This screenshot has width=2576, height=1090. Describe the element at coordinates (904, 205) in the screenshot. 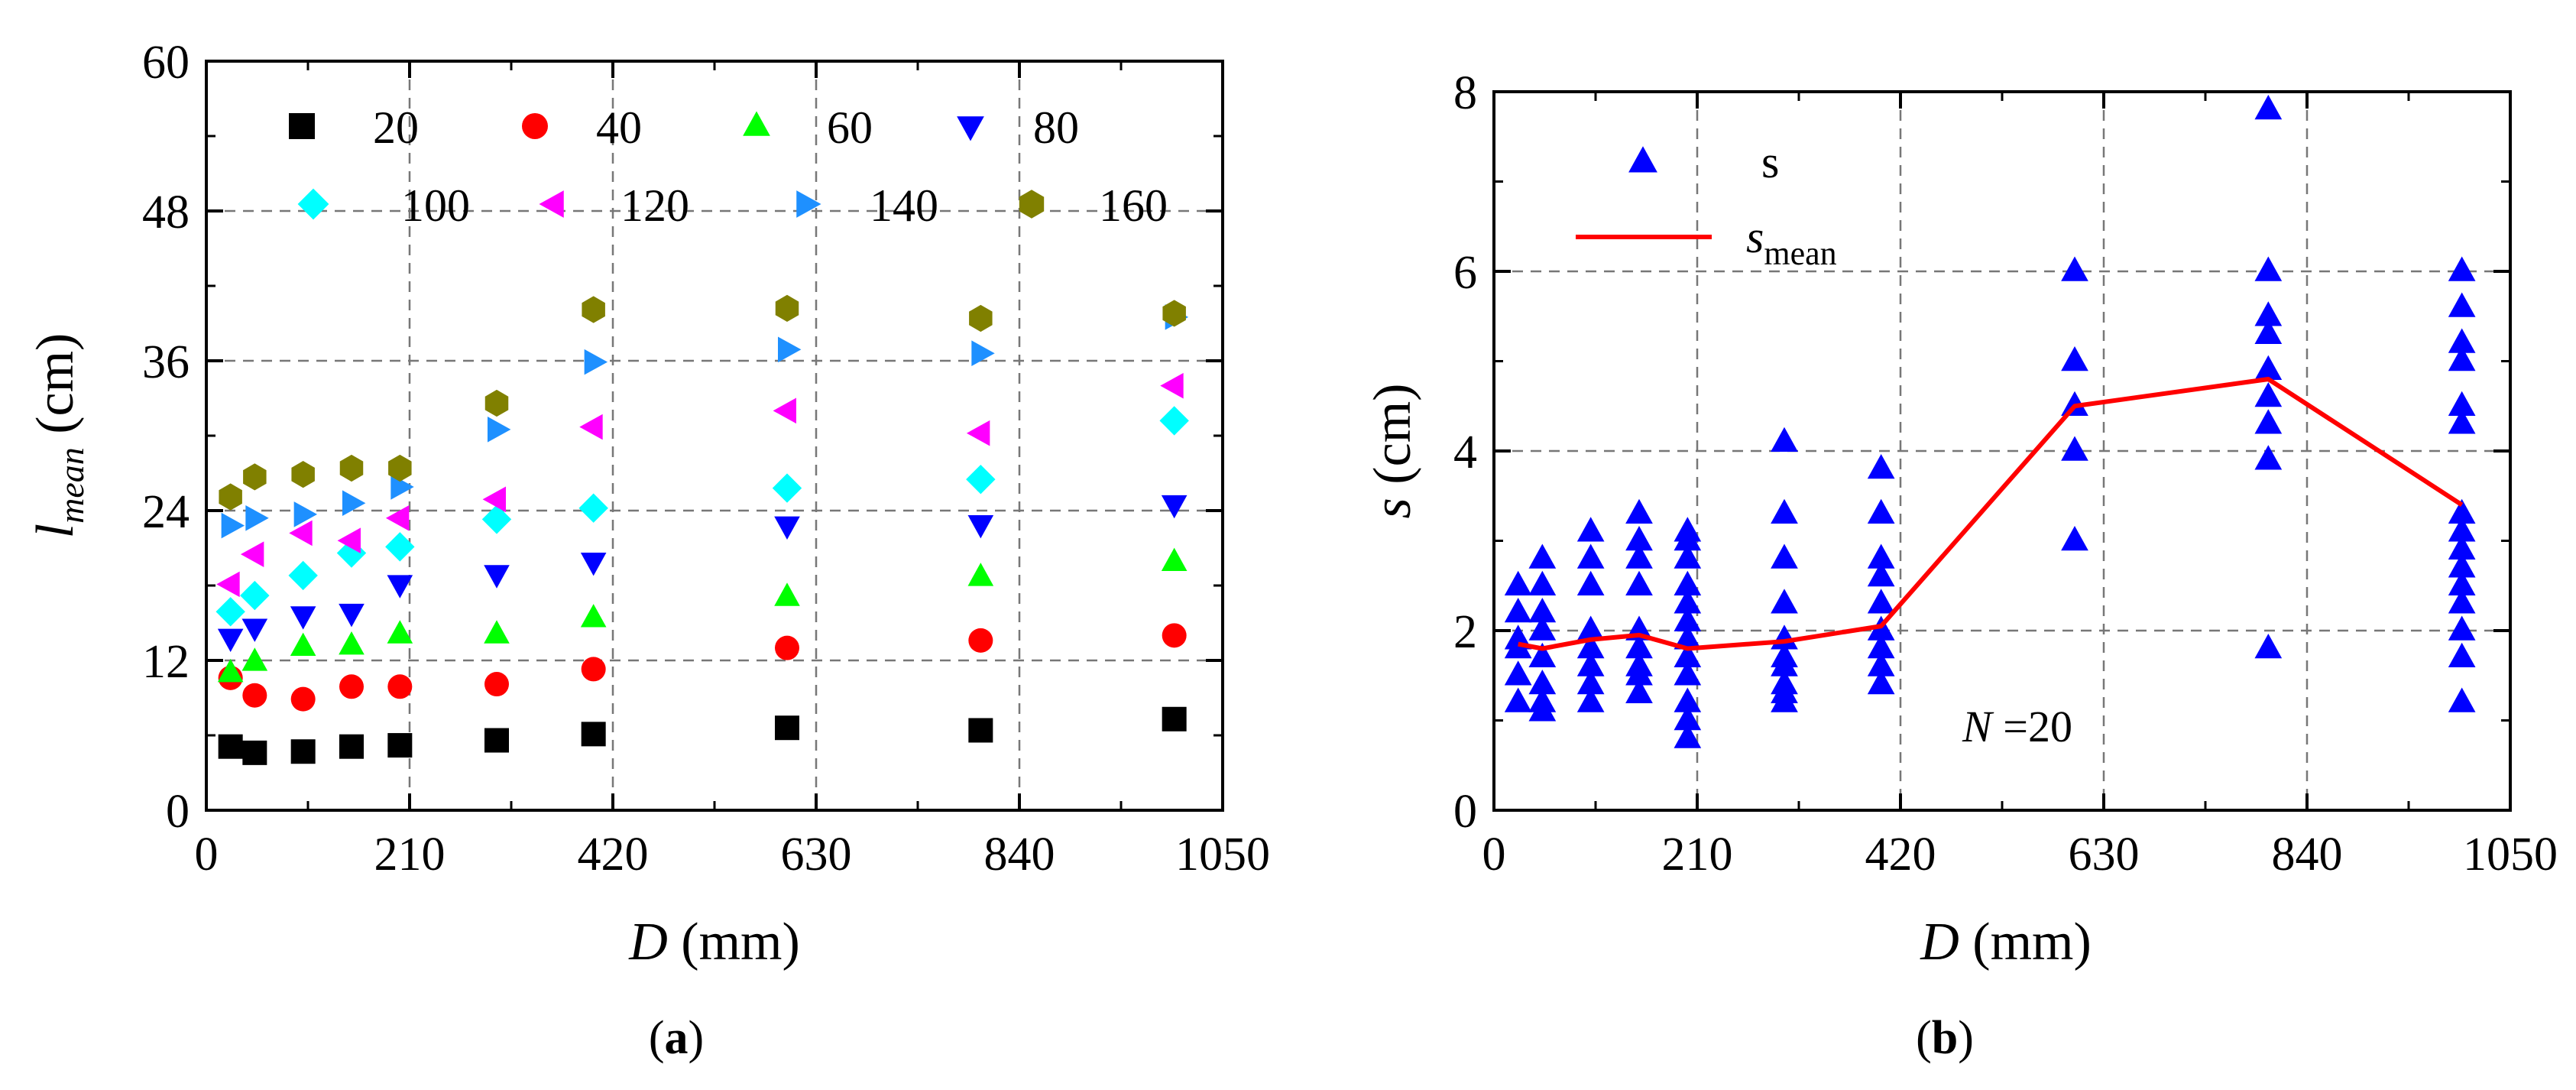

I see `legend-label-140: 140` at that location.